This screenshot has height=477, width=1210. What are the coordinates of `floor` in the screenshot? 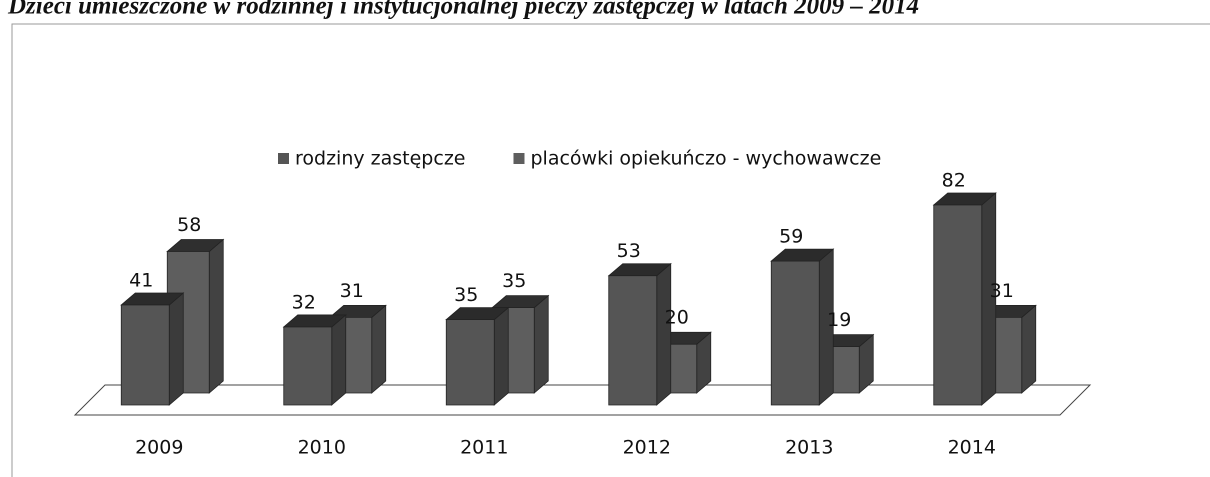 It's located at (582, 400).